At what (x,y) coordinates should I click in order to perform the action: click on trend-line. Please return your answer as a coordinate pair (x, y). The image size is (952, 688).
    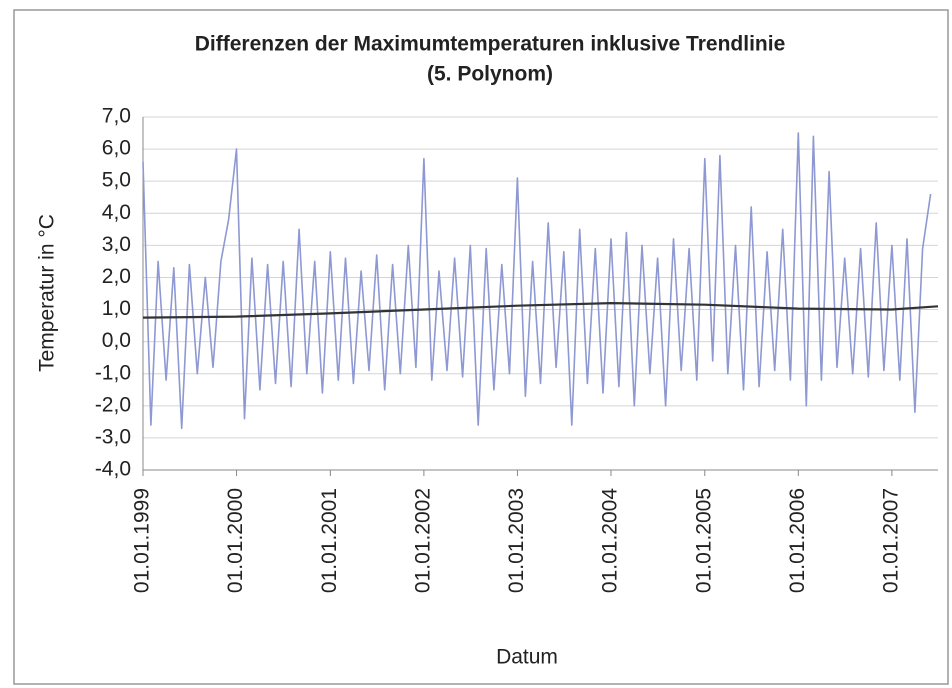
    Looking at the image, I should click on (540, 310).